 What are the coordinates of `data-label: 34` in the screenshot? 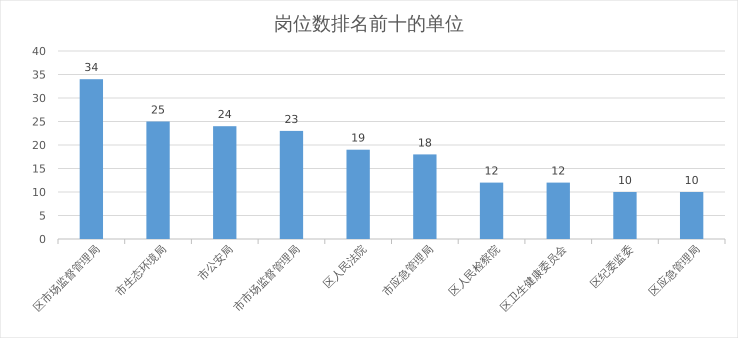 It's located at (91, 67).